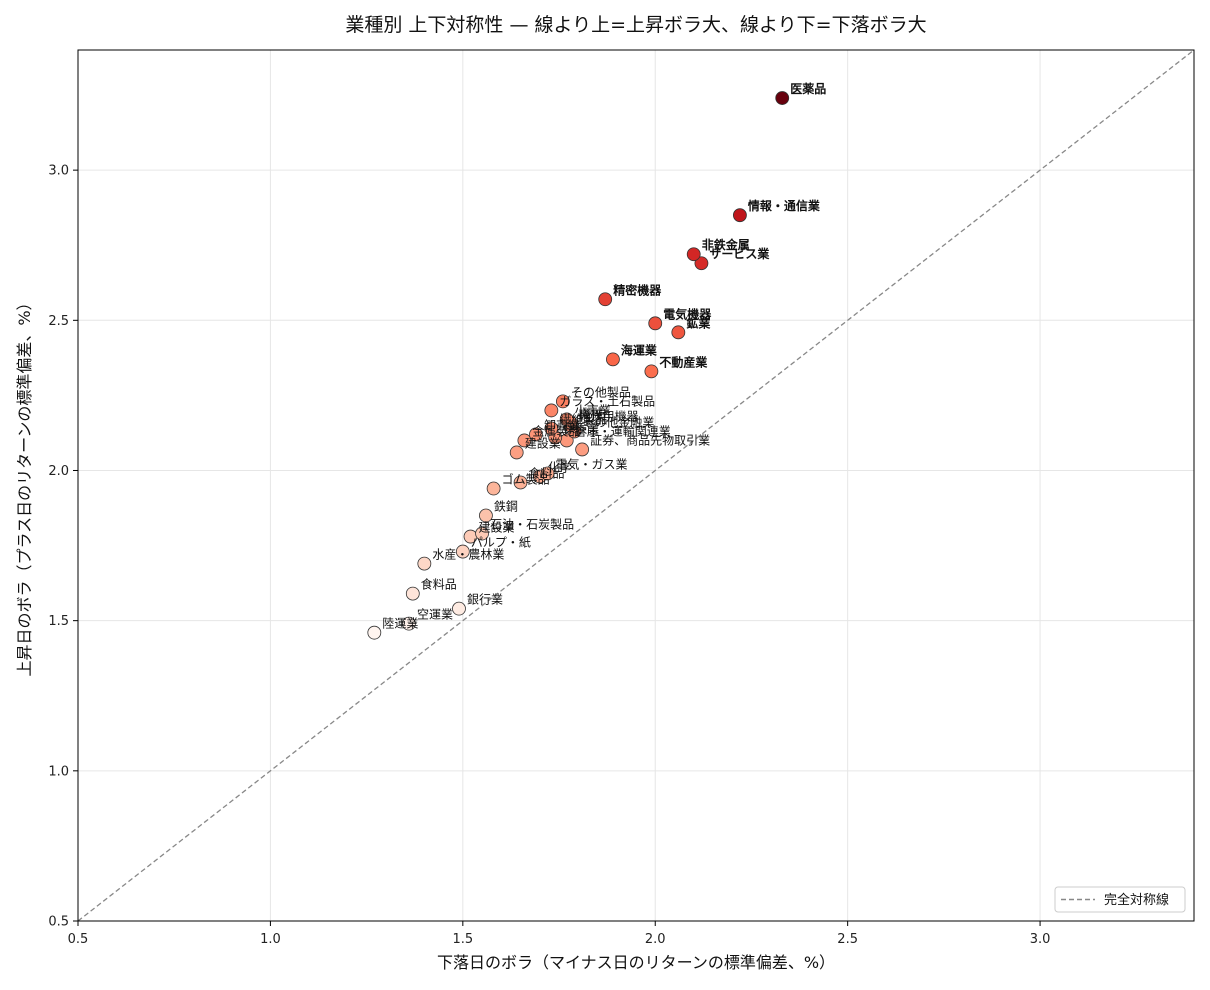 The width and height of the screenshot is (1210, 990). What do you see at coordinates (591, 463) in the screenshot?
I see `point-label: 電気・ガス業` at bounding box center [591, 463].